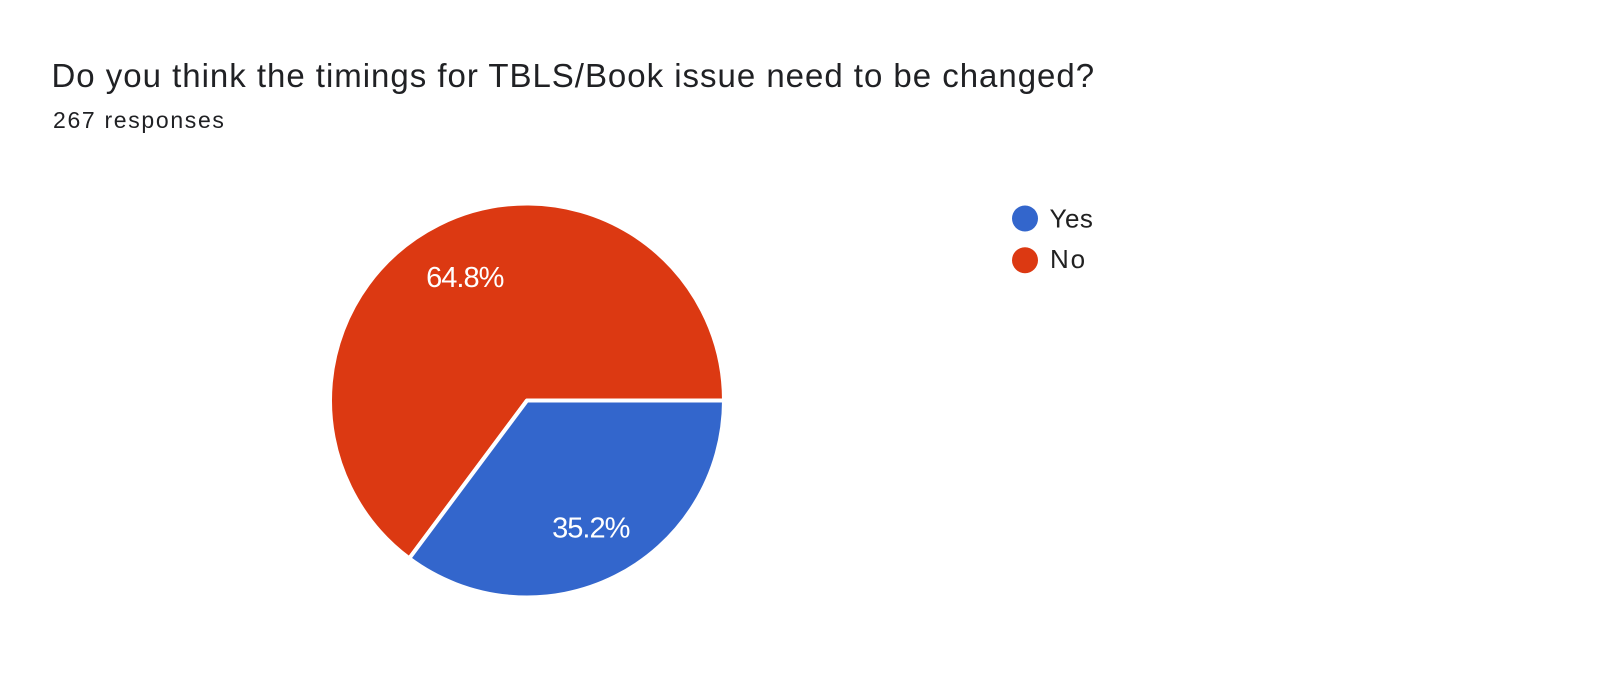 This screenshot has height=673, width=1600. What do you see at coordinates (1072, 218) in the screenshot?
I see `svg-text: Yes` at bounding box center [1072, 218].